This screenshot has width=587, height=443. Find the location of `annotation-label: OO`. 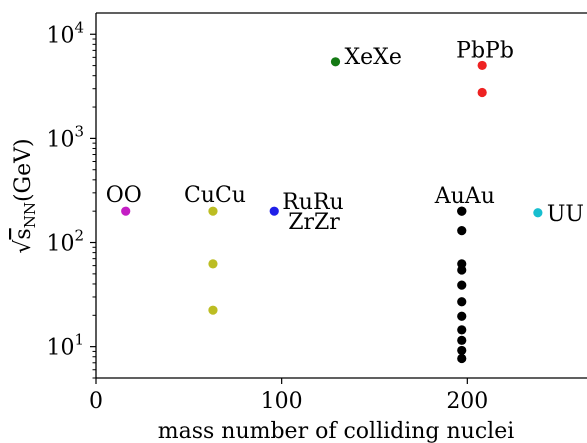

annotation-label: OO is located at coordinates (124, 195).